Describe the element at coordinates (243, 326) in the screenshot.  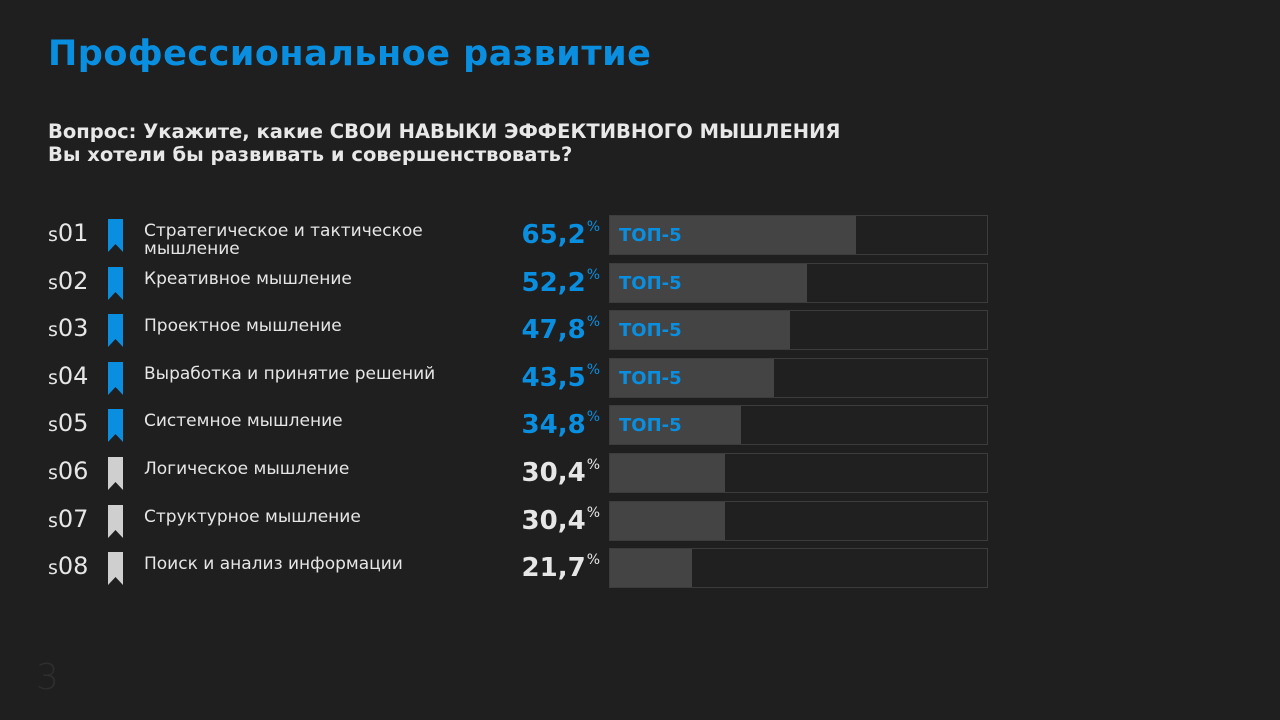
I see `row-label: Проектное мышление` at that location.